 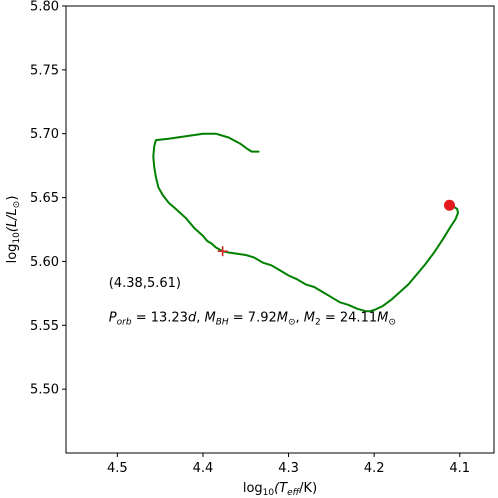 What do you see at coordinates (44, 70) in the screenshot?
I see `y-tick-label: 5.75` at bounding box center [44, 70].